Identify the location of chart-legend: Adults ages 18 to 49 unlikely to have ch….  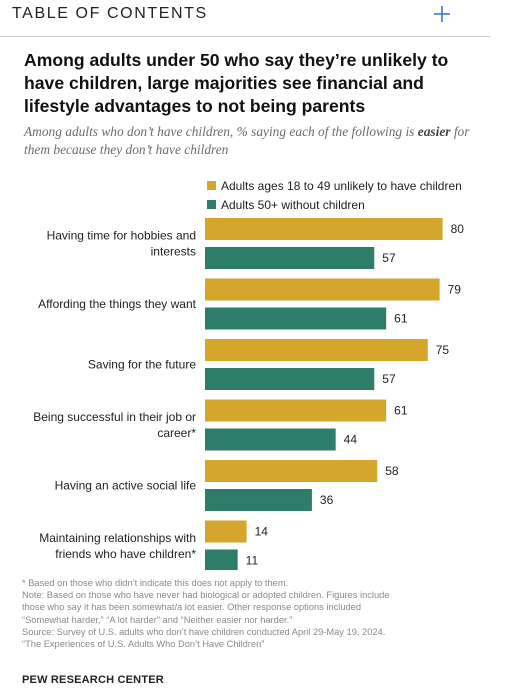
(334, 195).